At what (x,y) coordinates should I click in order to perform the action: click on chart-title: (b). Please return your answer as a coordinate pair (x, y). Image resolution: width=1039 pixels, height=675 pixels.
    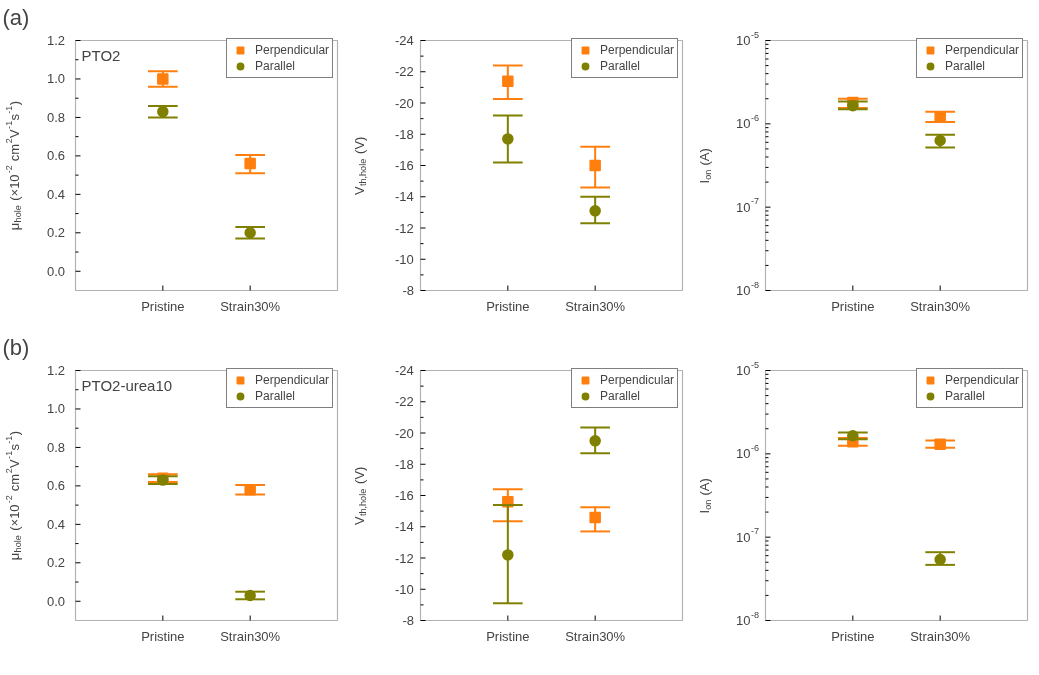
    Looking at the image, I should click on (16, 347).